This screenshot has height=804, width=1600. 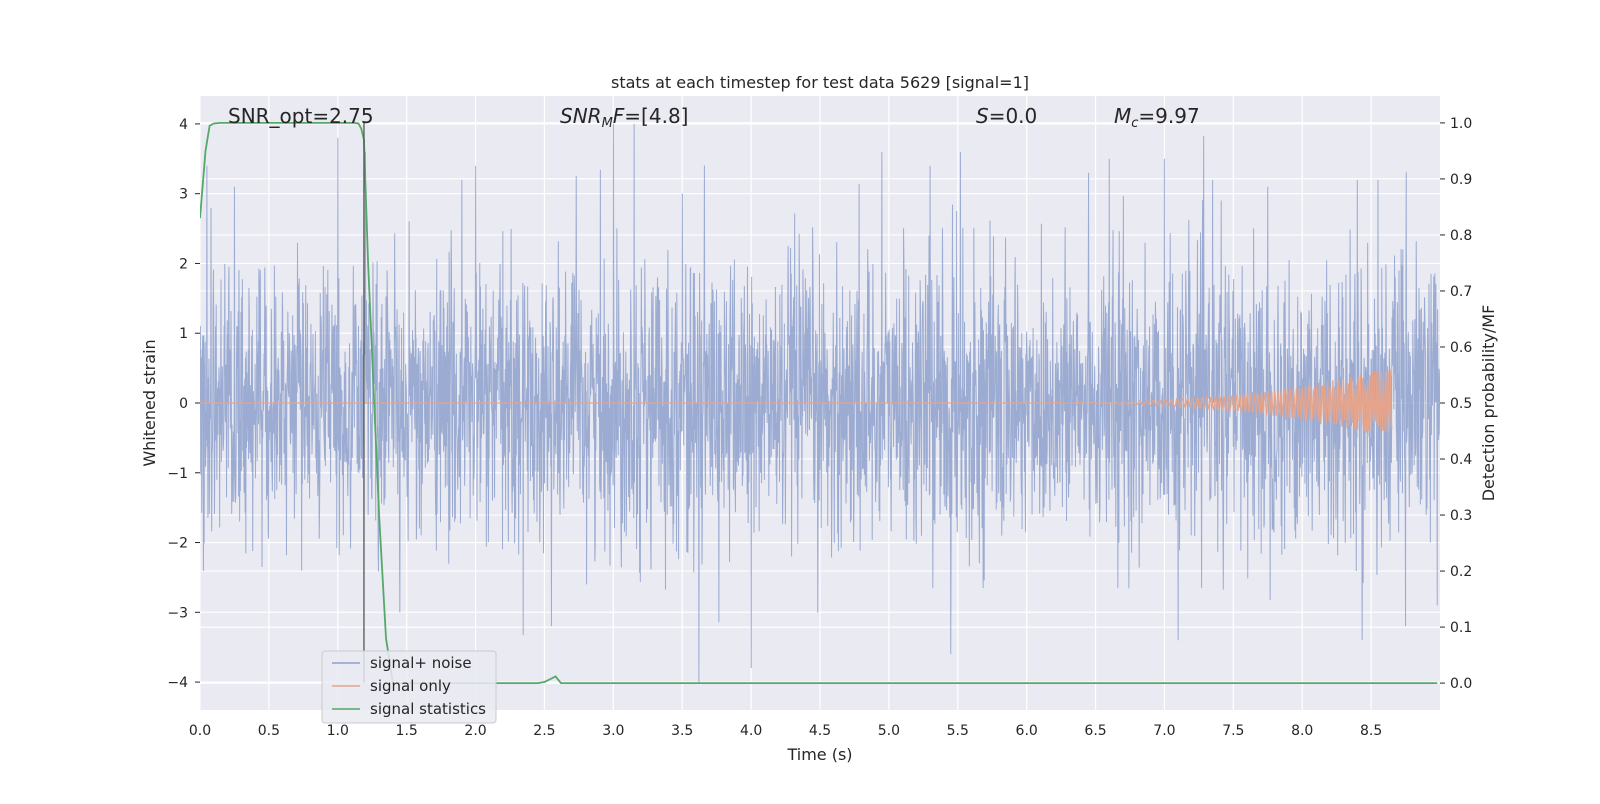 What do you see at coordinates (889, 731) in the screenshot?
I see `x-tick-label: 5.0` at bounding box center [889, 731].